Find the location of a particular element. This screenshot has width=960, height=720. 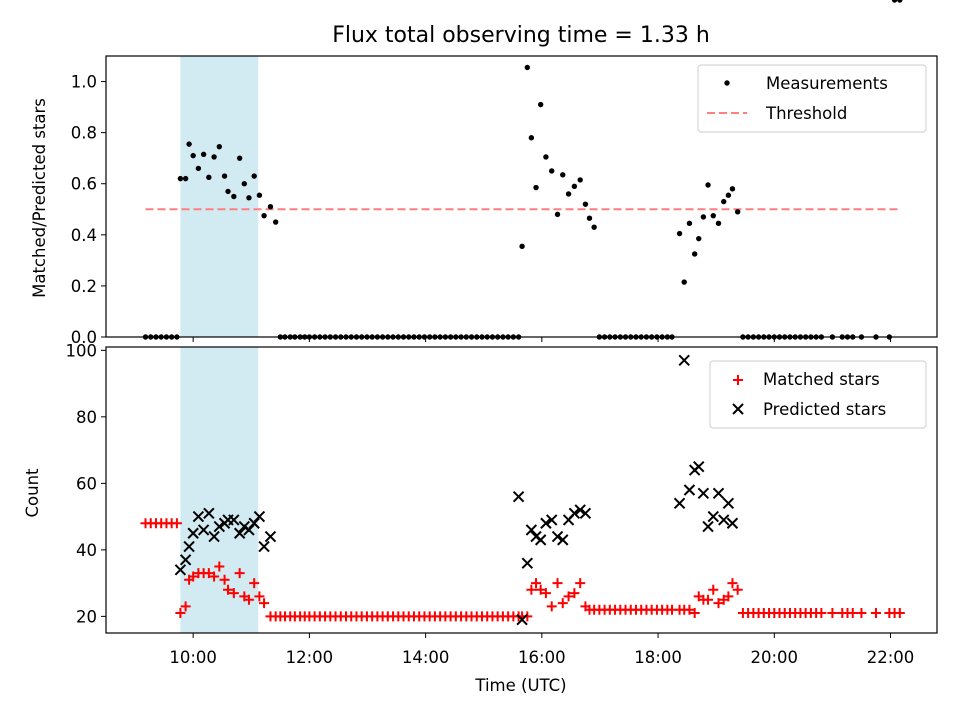

legend-frame-bottom is located at coordinates (818, 394).